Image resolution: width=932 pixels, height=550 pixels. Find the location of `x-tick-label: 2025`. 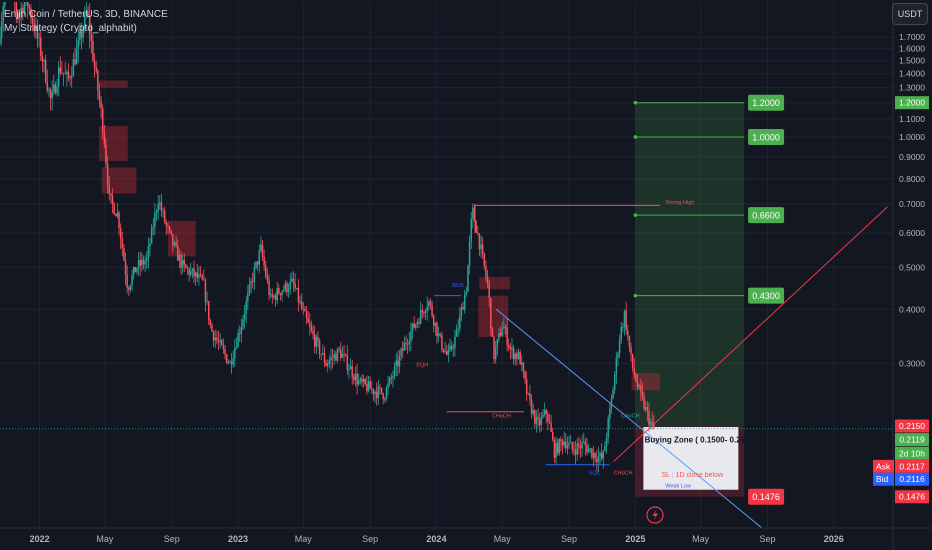

x-tick-label: 2025 is located at coordinates (635, 539).